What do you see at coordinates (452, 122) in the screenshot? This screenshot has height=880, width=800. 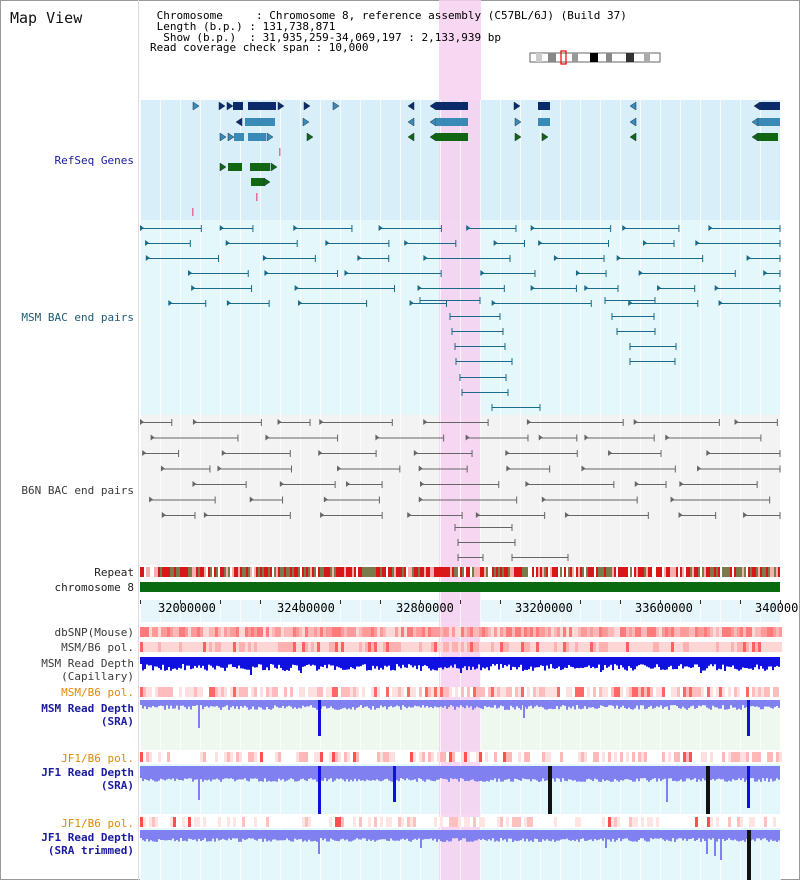 I see `gene-block` at bounding box center [452, 122].